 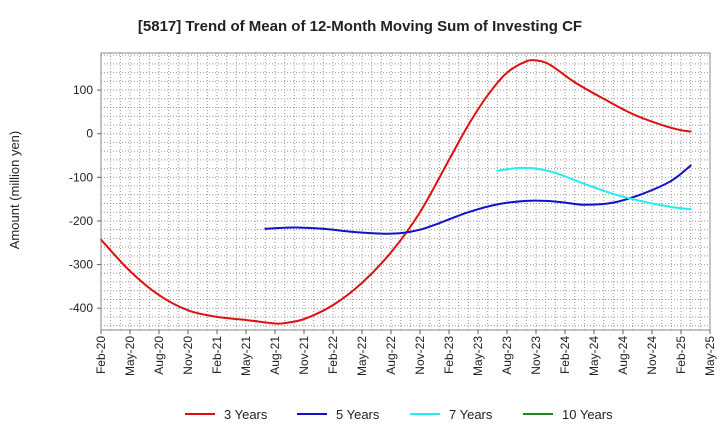 What do you see at coordinates (710, 356) in the screenshot?
I see `x-tick-label: May-25` at bounding box center [710, 356].